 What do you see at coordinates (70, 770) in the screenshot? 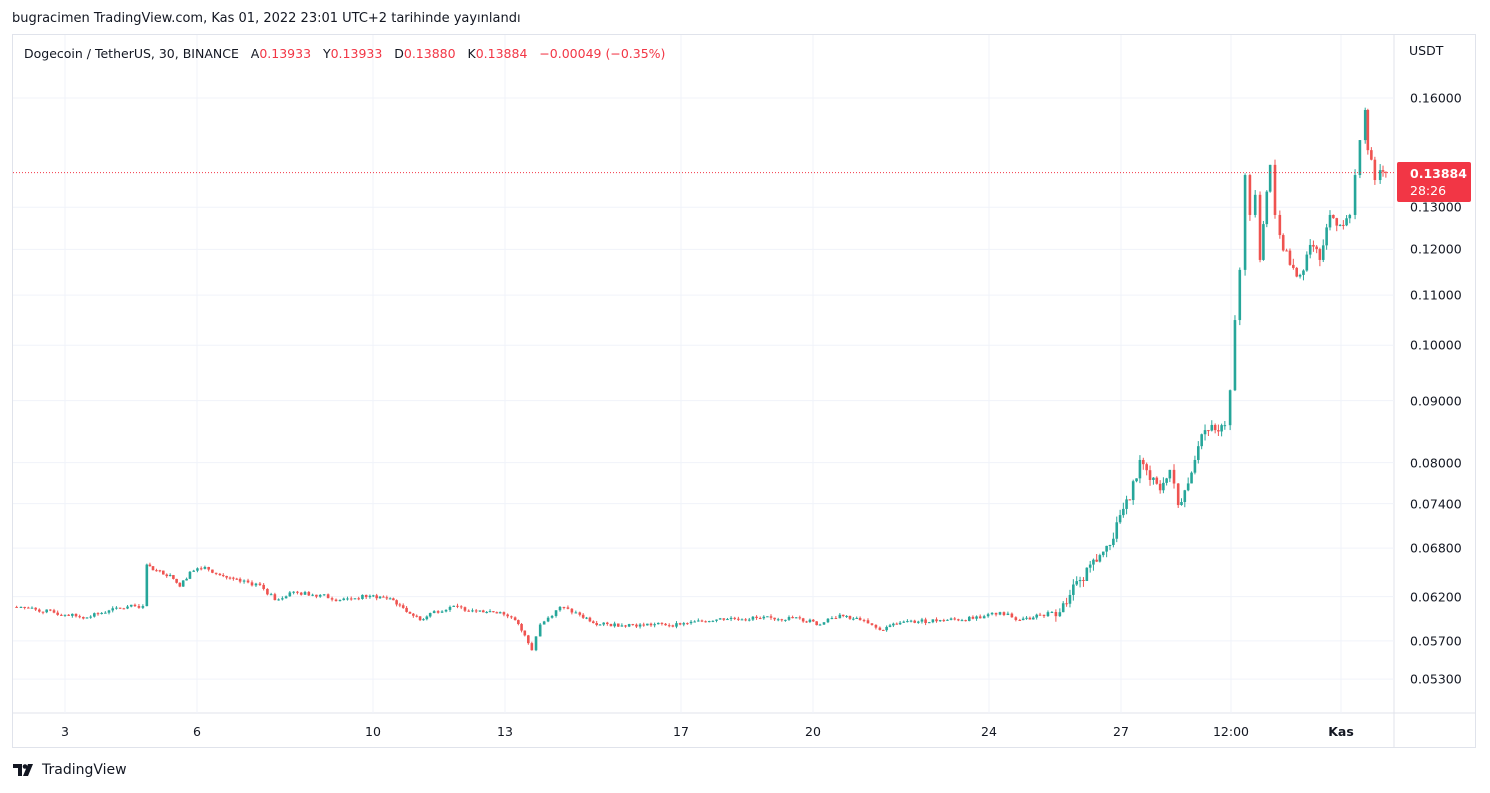
I see `tradingview-logo: TradingView` at bounding box center [70, 770].